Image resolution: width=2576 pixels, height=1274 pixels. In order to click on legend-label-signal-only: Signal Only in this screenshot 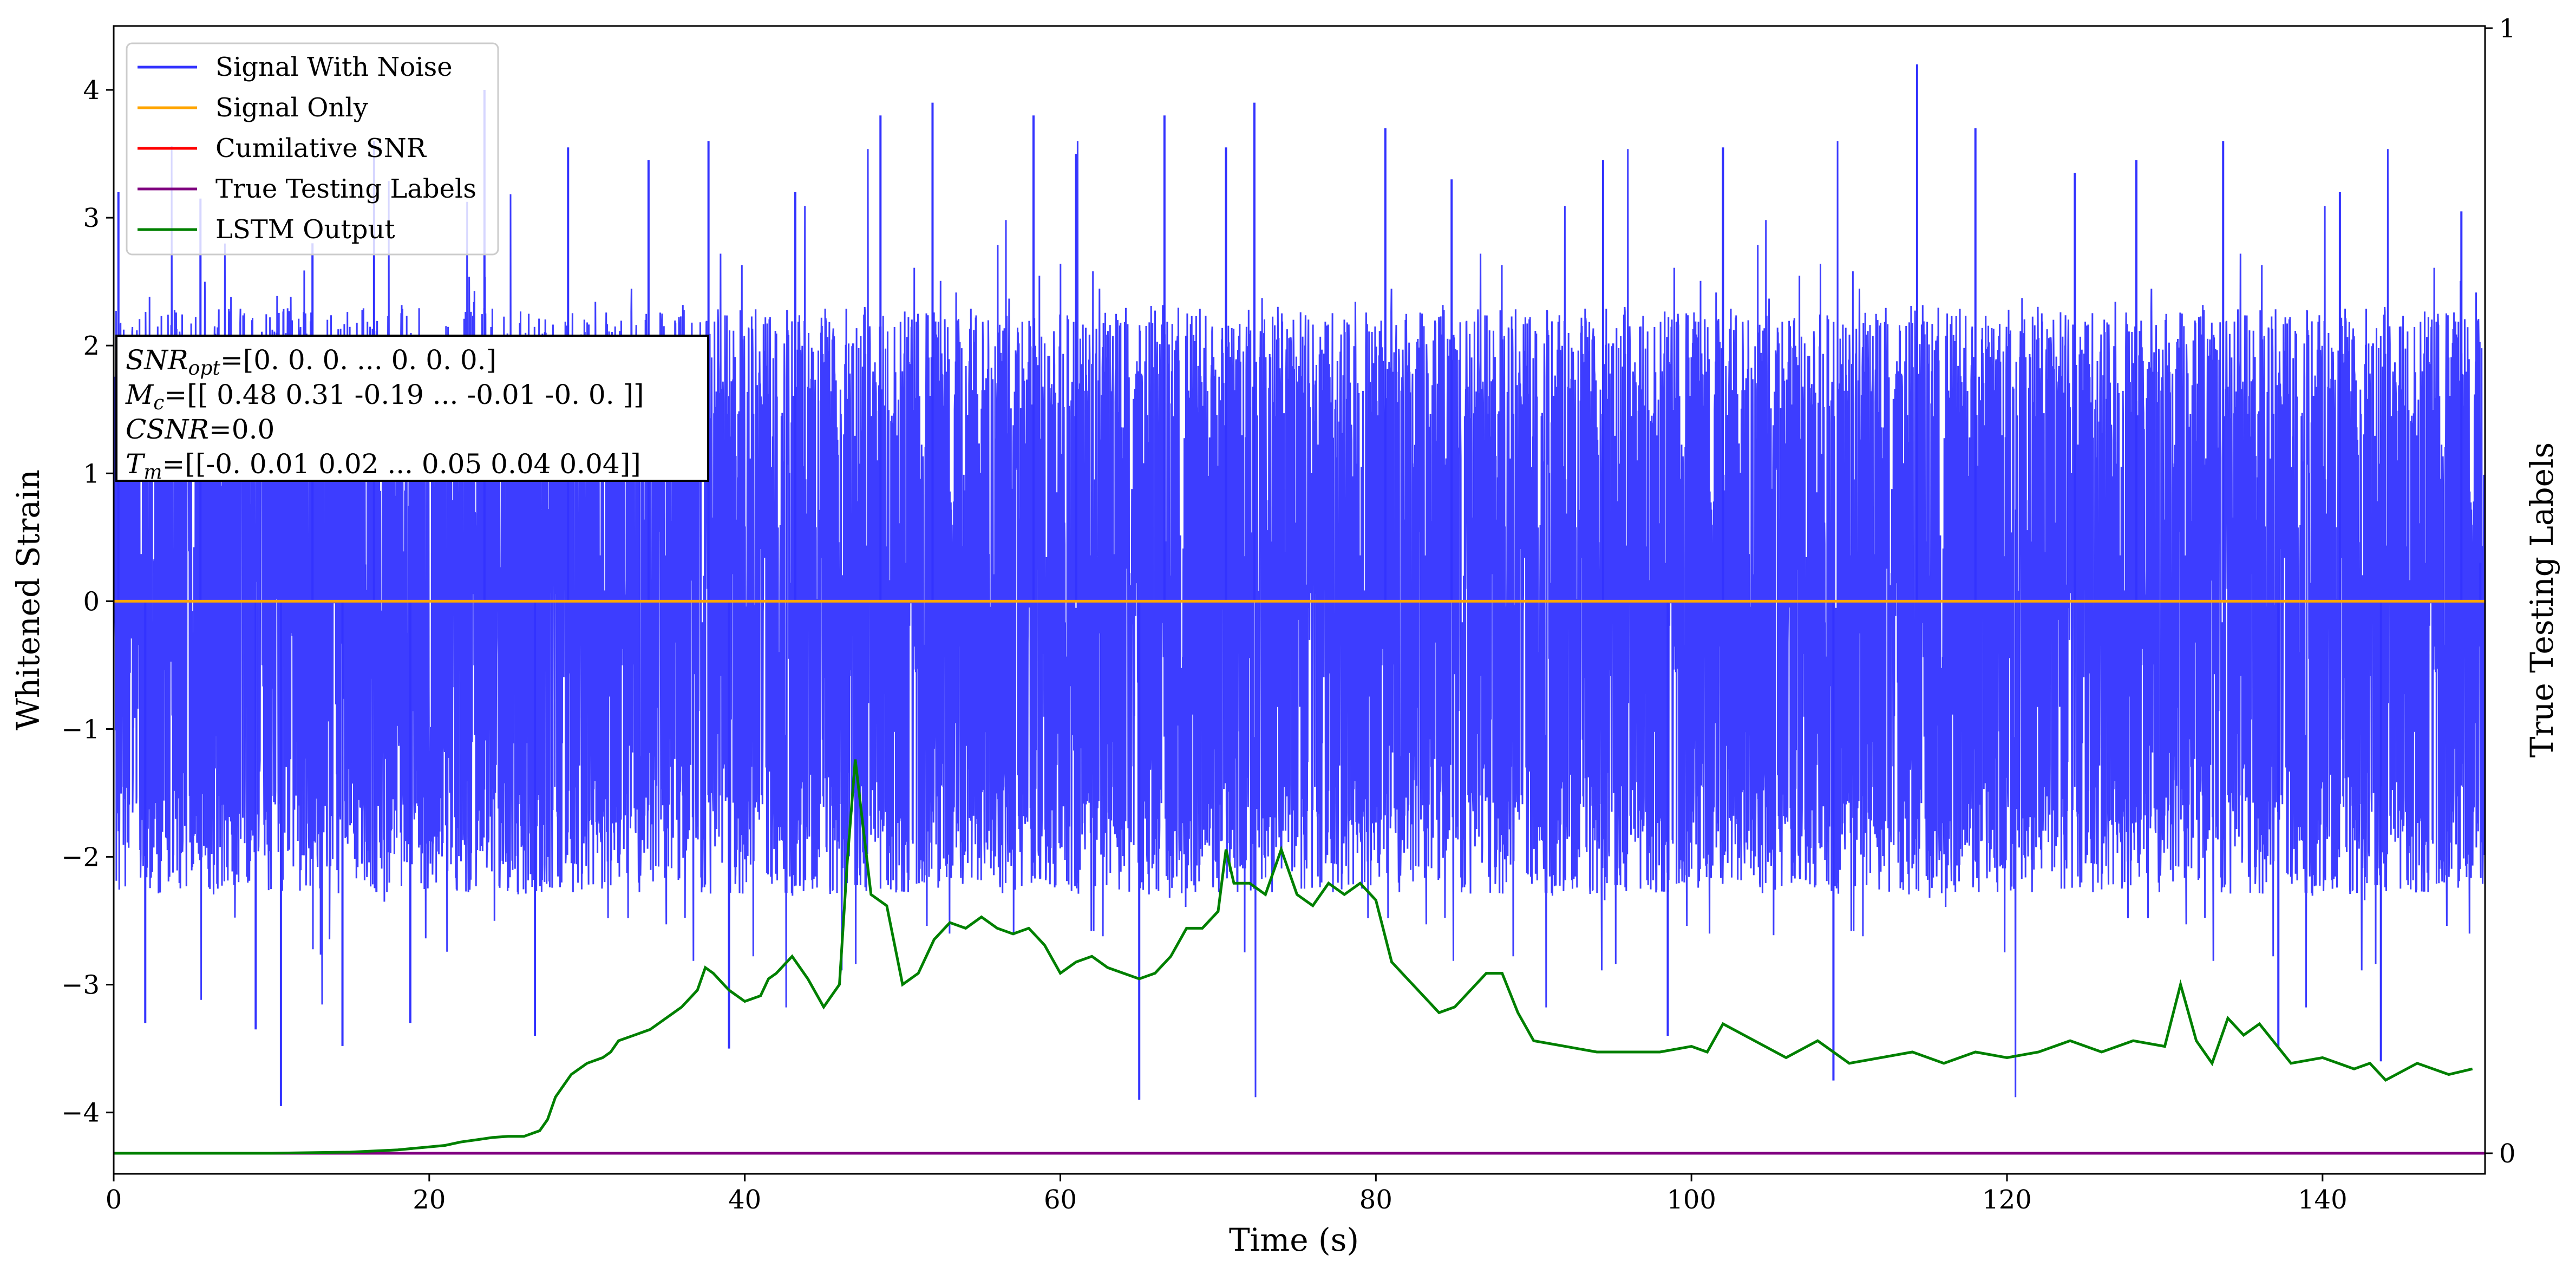, I will do `click(291, 108)`.